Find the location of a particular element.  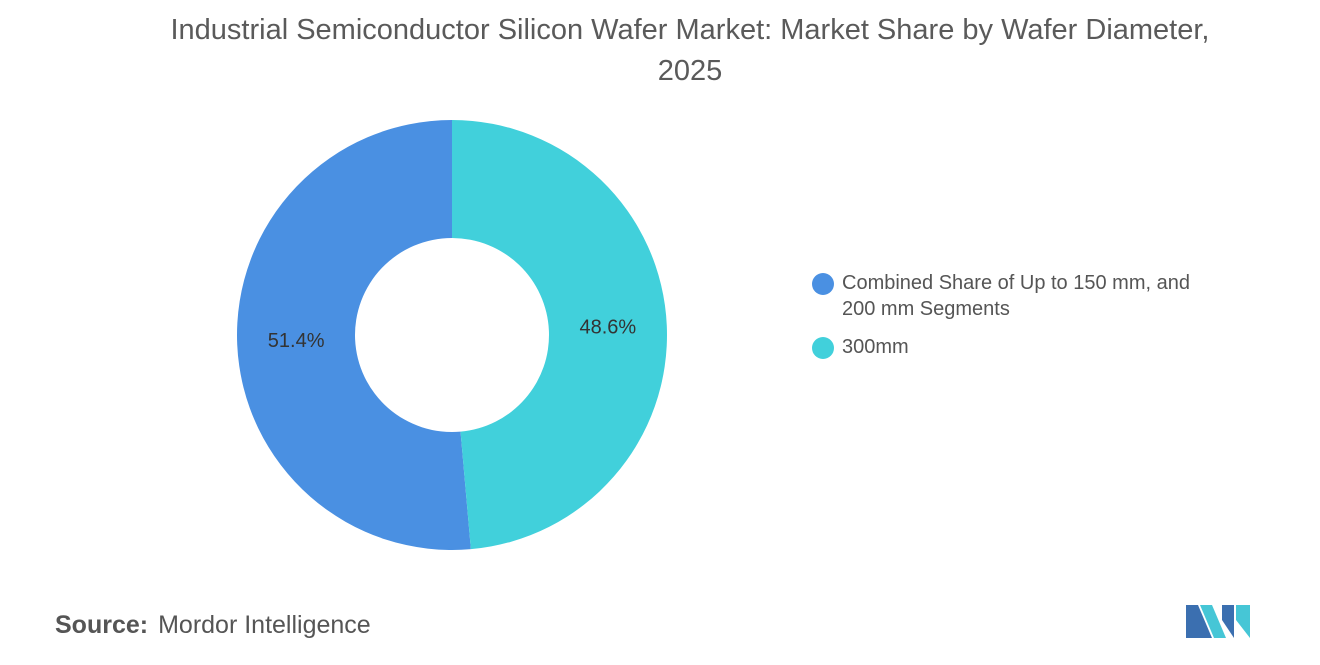

source: Source: Mordor Intelligence is located at coordinates (213, 625).